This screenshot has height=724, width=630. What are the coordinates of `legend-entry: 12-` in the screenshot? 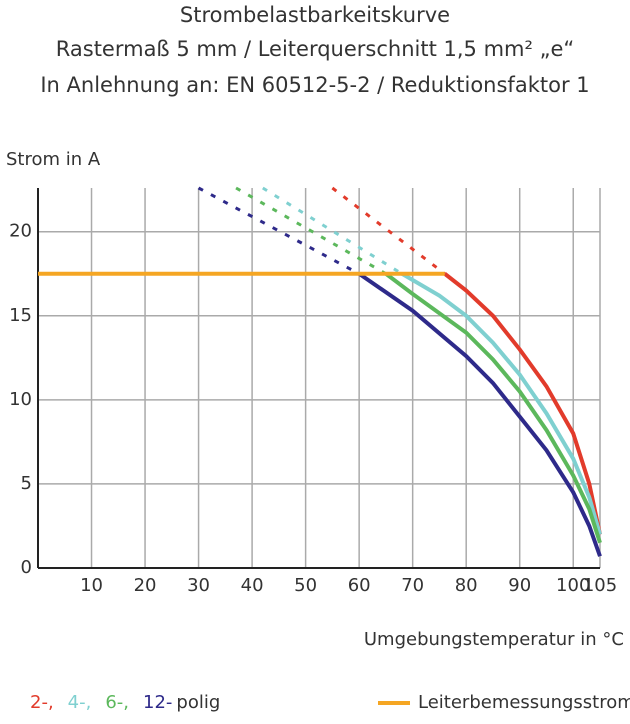 It's located at (157, 702).